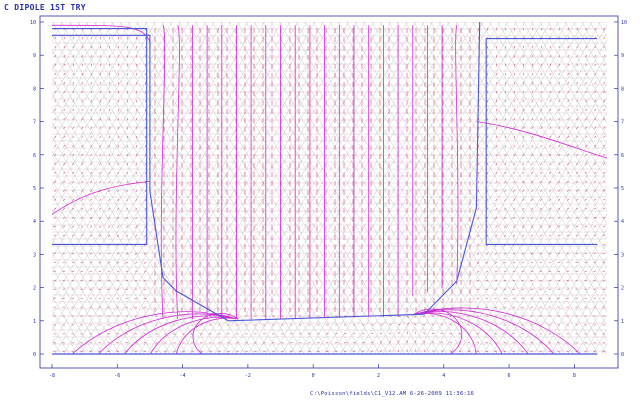 This screenshot has height=404, width=644. Describe the element at coordinates (34, 156) in the screenshot. I see `y-tick-label: 6` at that location.